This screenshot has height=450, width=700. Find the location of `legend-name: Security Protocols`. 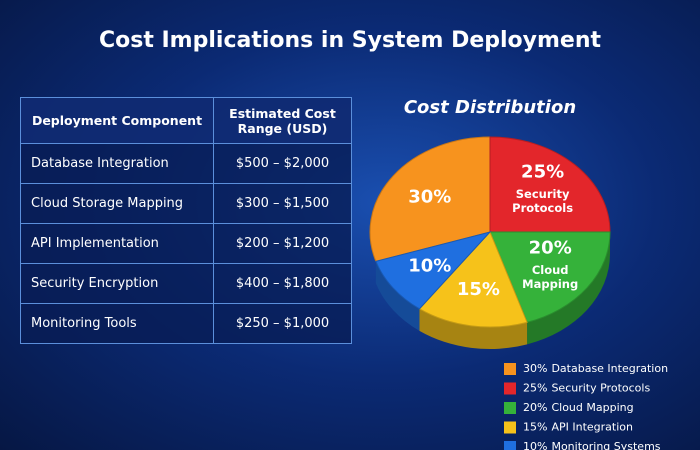

legend-name: Security Protocols is located at coordinates (600, 388).